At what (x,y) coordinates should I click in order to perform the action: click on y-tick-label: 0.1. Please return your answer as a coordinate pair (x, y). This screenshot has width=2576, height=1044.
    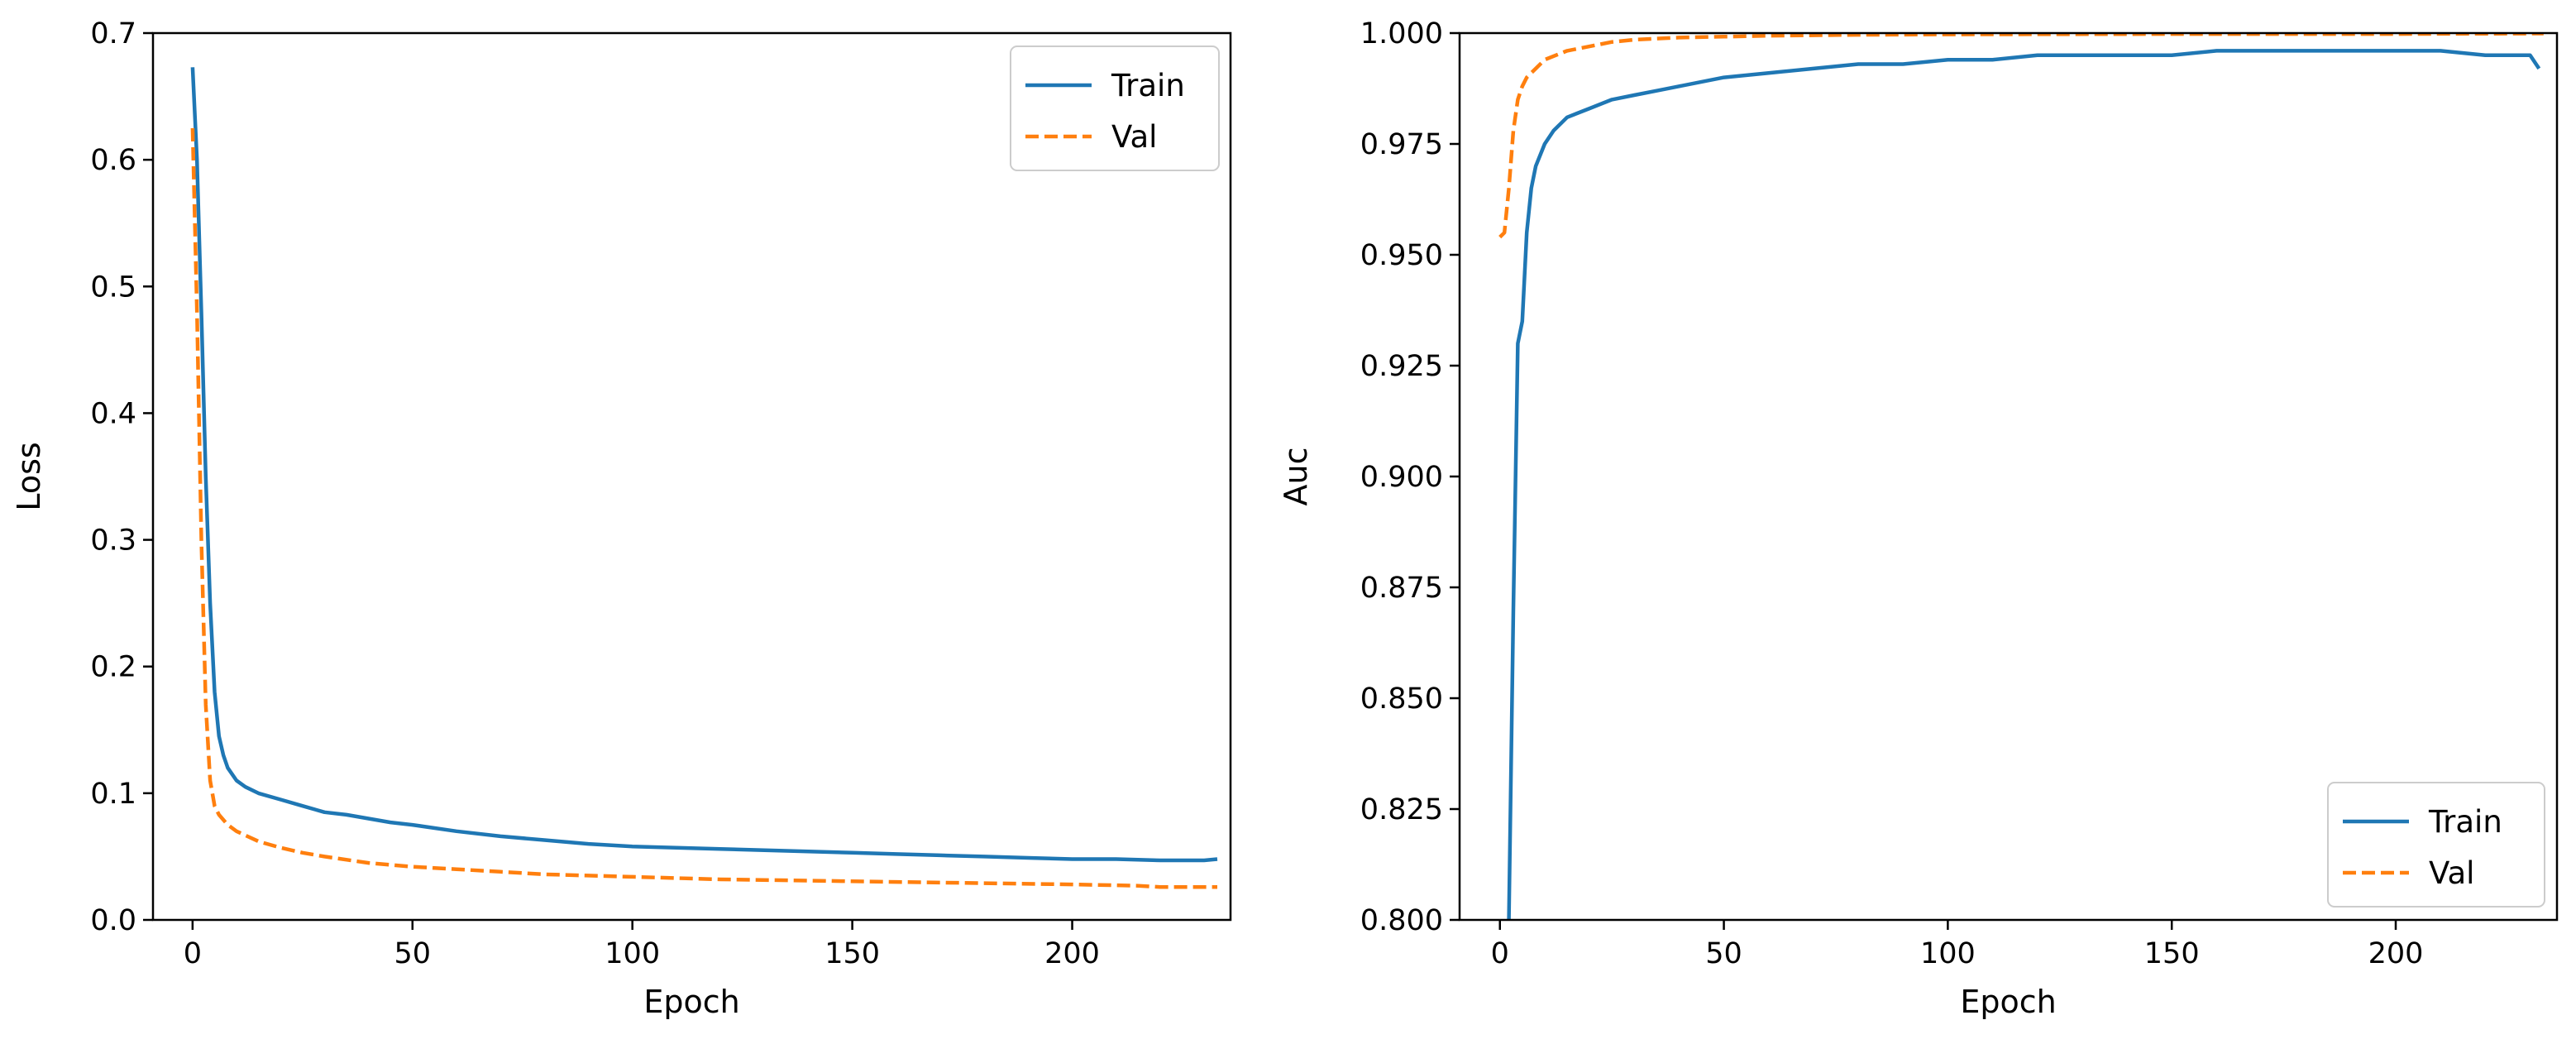
    Looking at the image, I should click on (113, 794).